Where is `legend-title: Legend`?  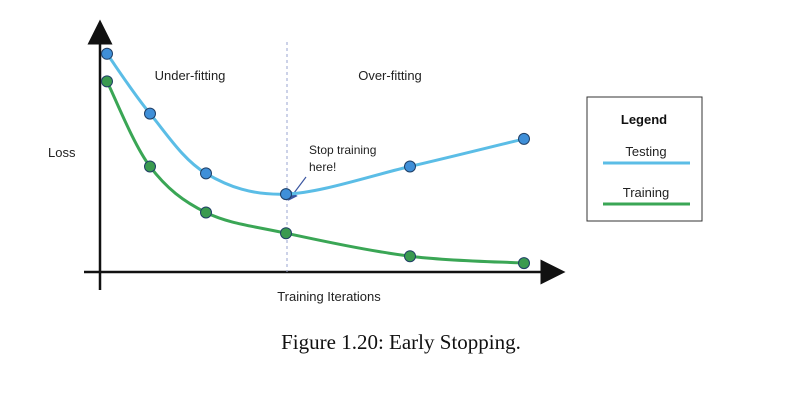
legend-title: Legend is located at coordinates (644, 119).